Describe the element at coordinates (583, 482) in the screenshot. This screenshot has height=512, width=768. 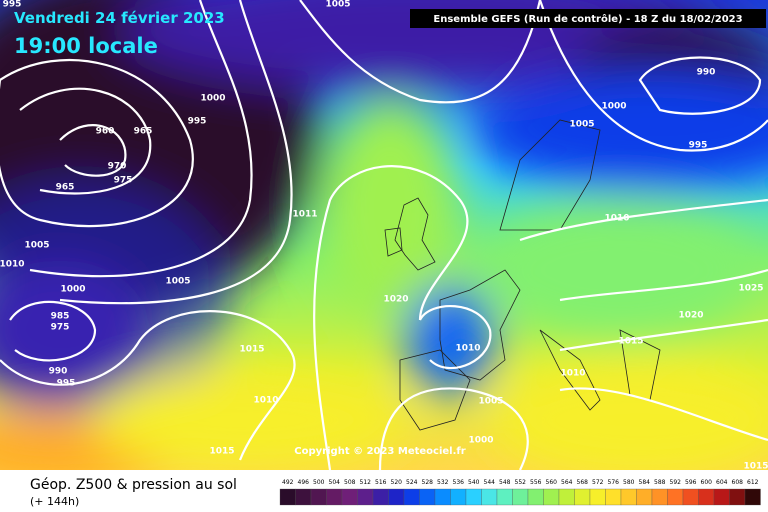
I see `legend-label: 568` at that location.